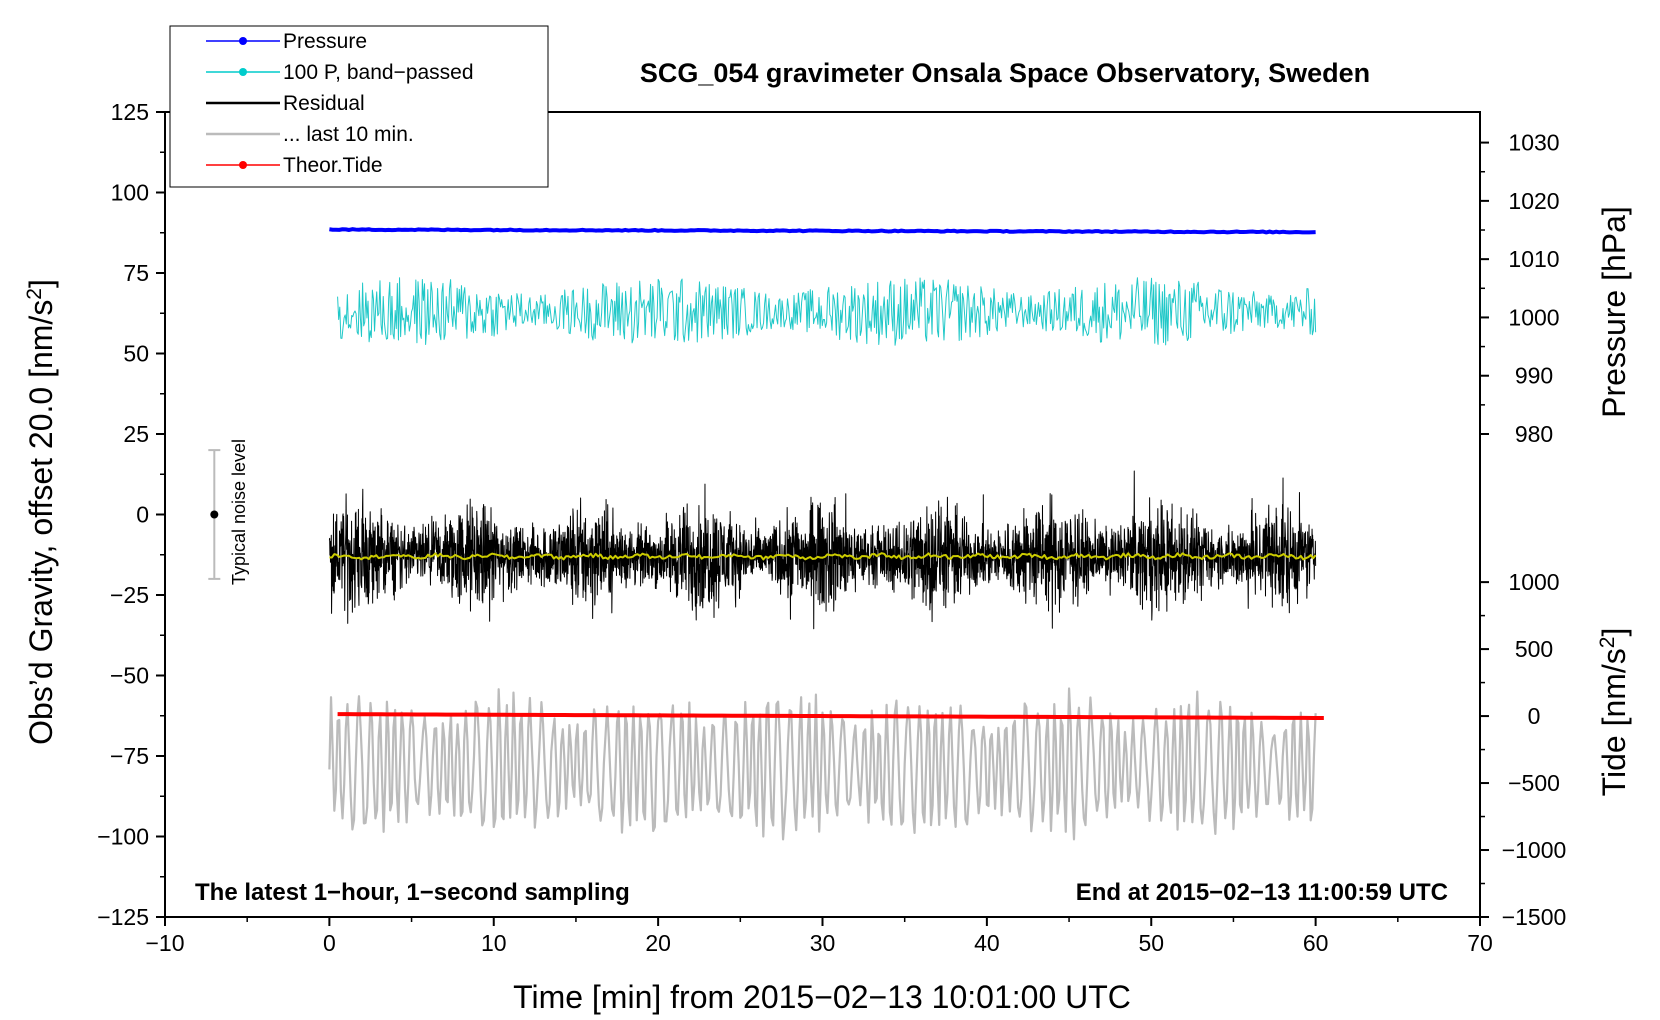 This screenshot has height=1020, width=1660. I want to click on tide-tick-label: −1500, so click(1534, 917).